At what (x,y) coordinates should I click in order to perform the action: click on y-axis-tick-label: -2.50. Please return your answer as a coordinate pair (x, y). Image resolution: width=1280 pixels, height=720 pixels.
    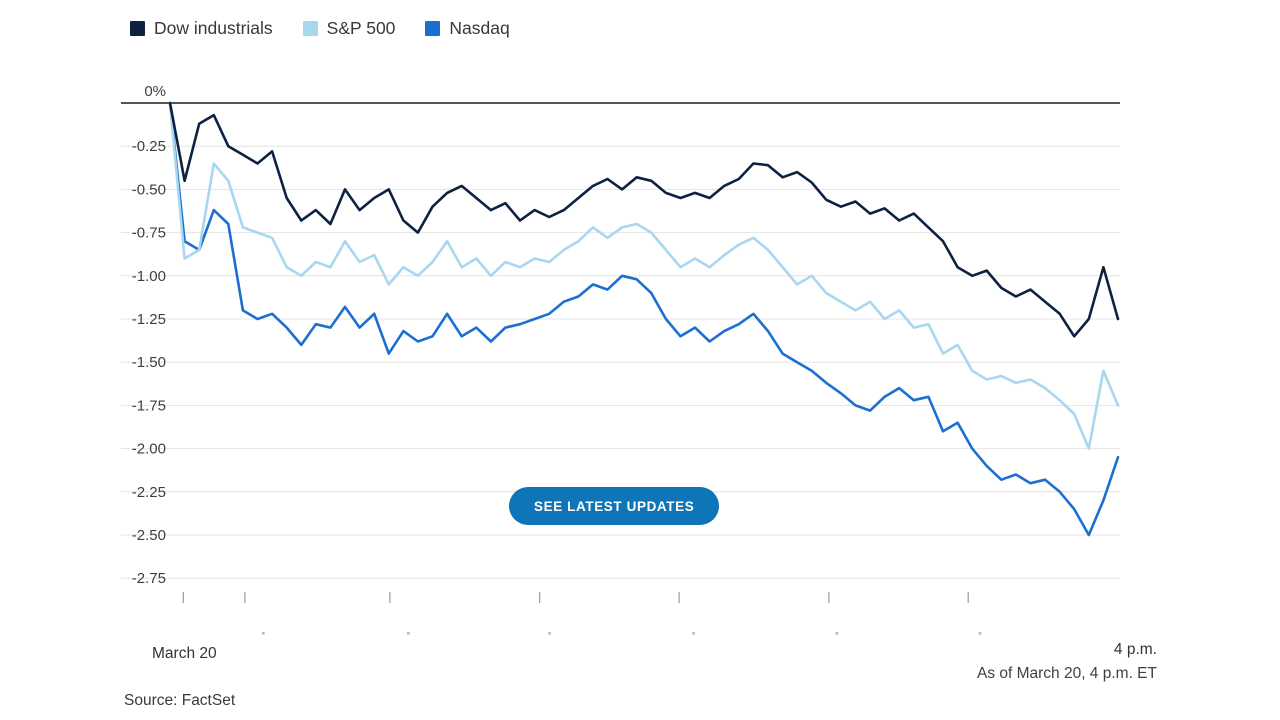
    Looking at the image, I should click on (149, 535).